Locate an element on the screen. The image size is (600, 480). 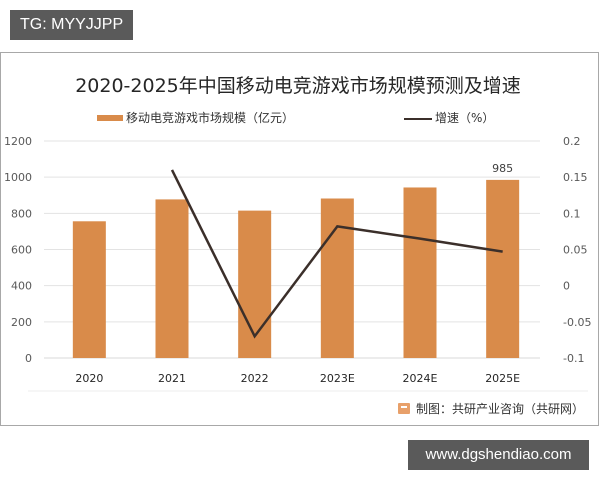
right-tick-label: 0.1 is located at coordinates (572, 213).